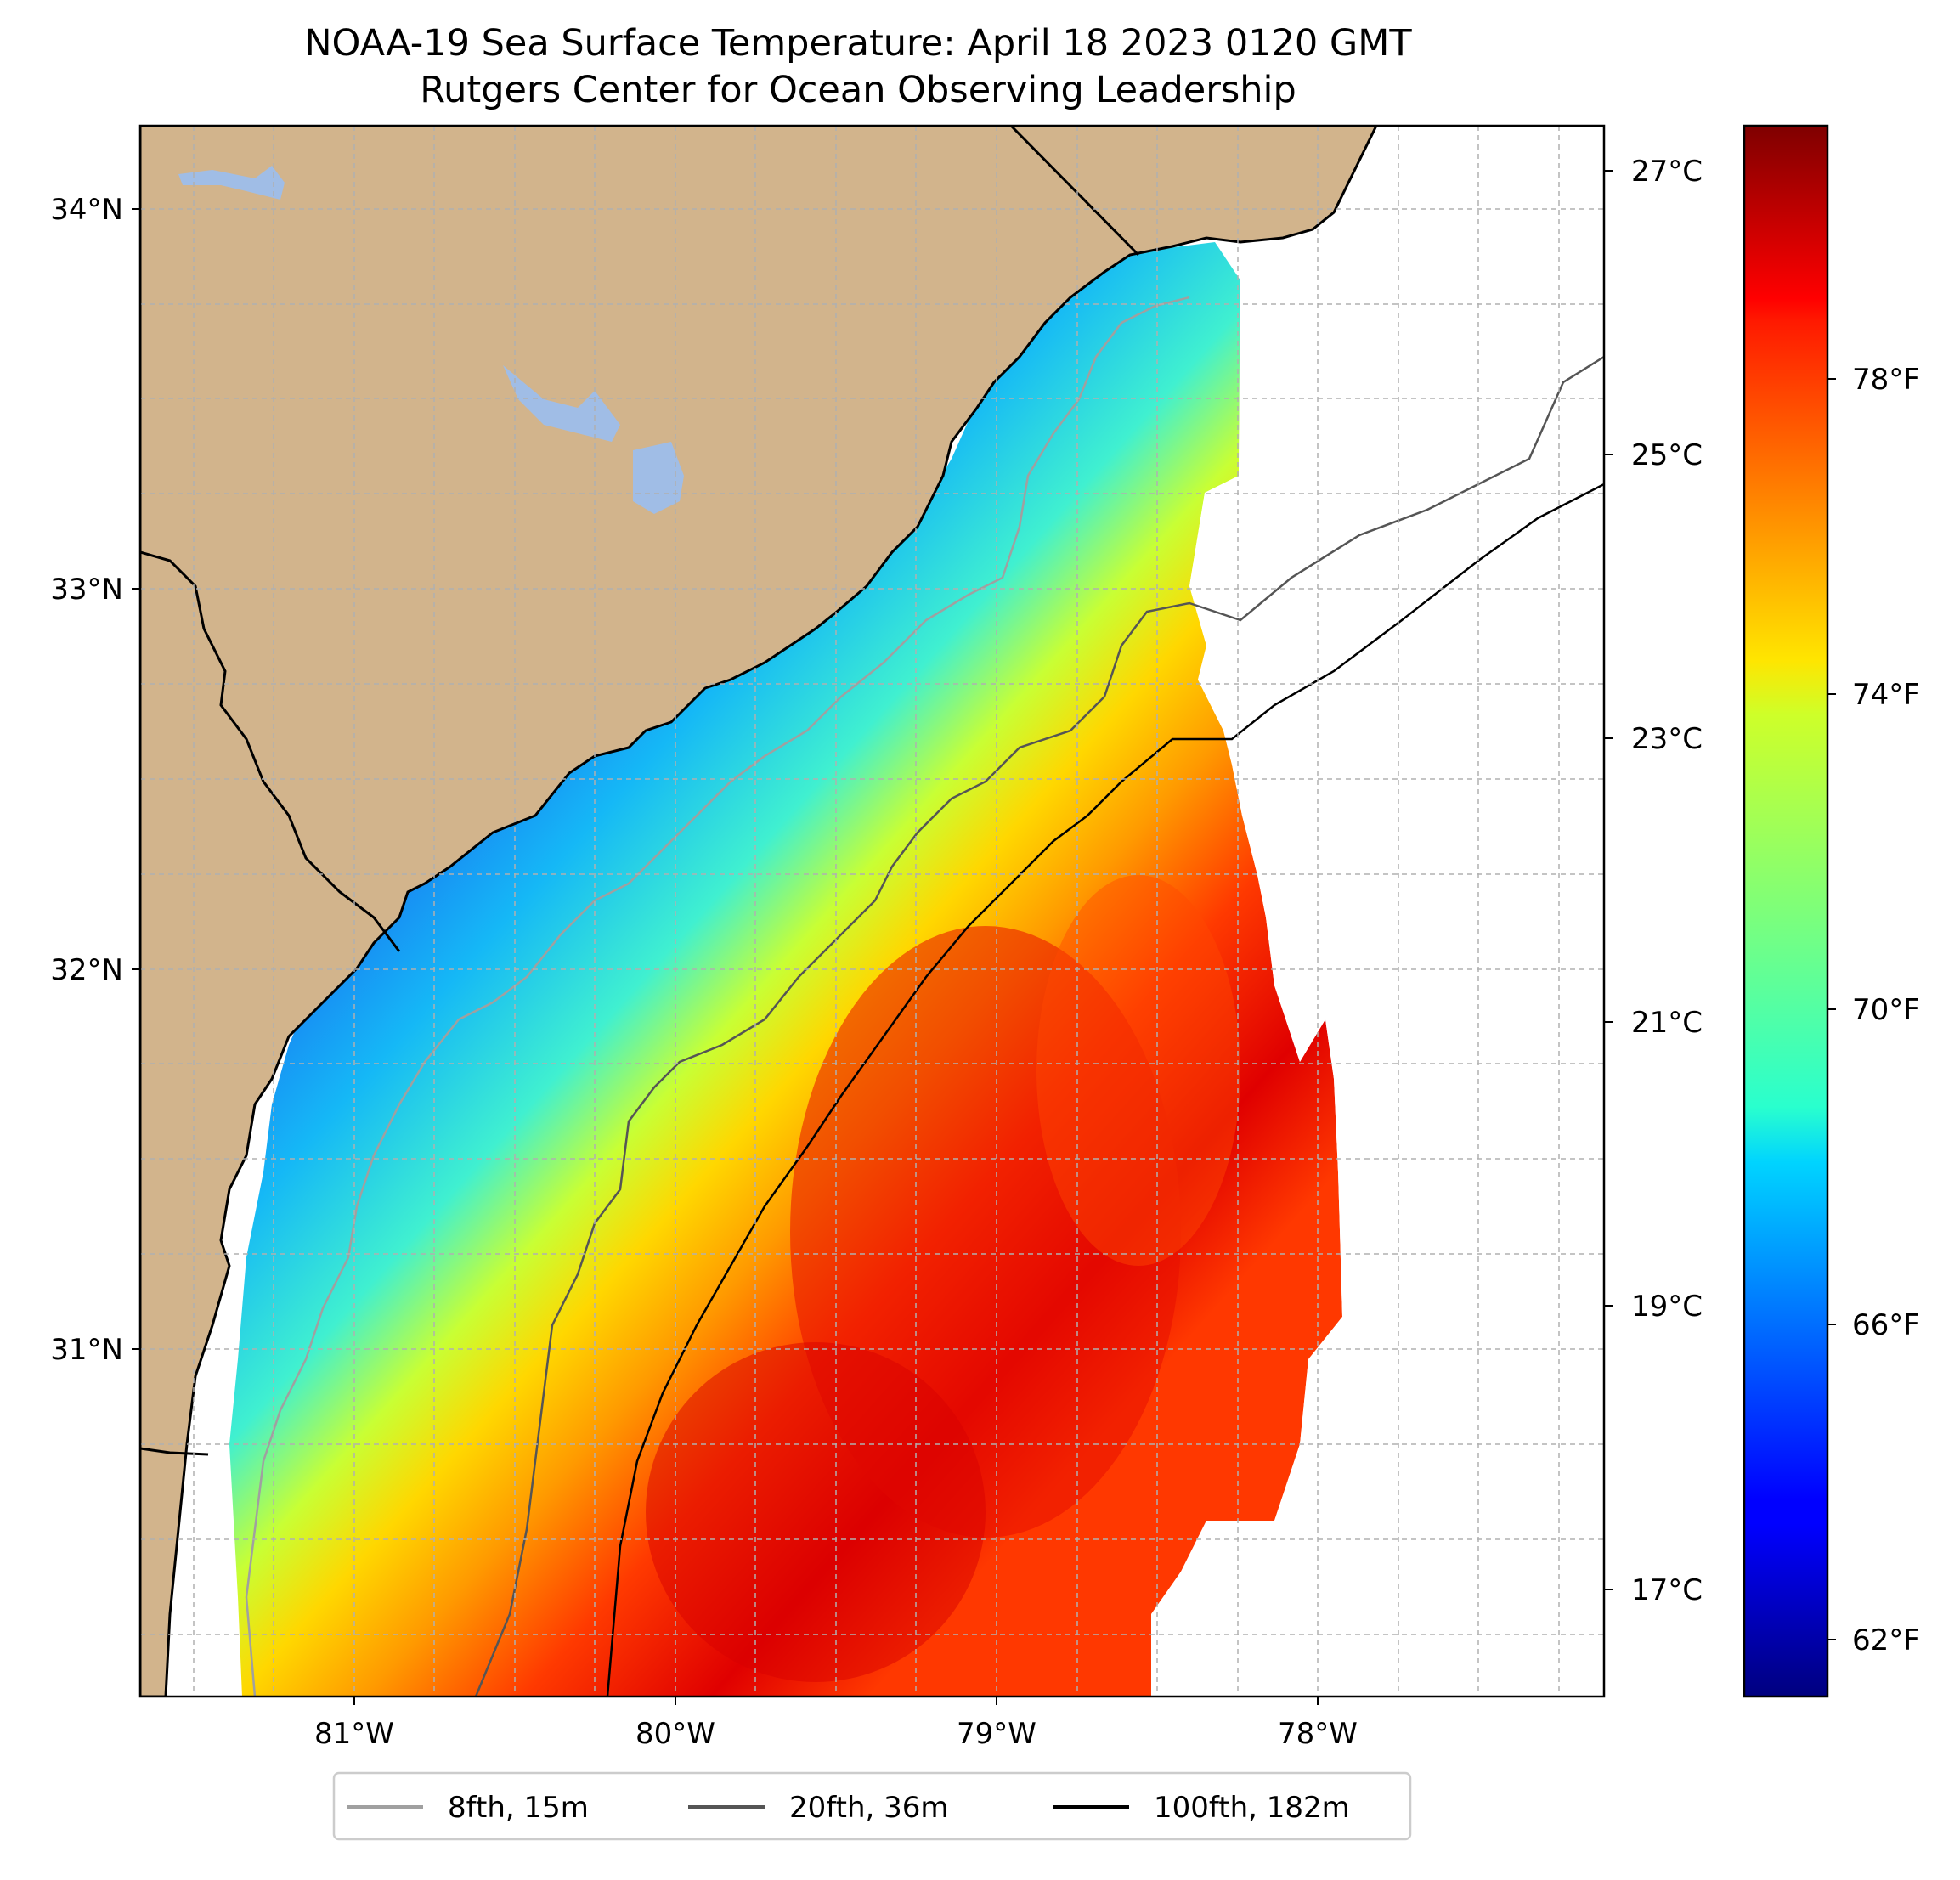  What do you see at coordinates (232, 183) in the screenshot?
I see `lake-north` at bounding box center [232, 183].